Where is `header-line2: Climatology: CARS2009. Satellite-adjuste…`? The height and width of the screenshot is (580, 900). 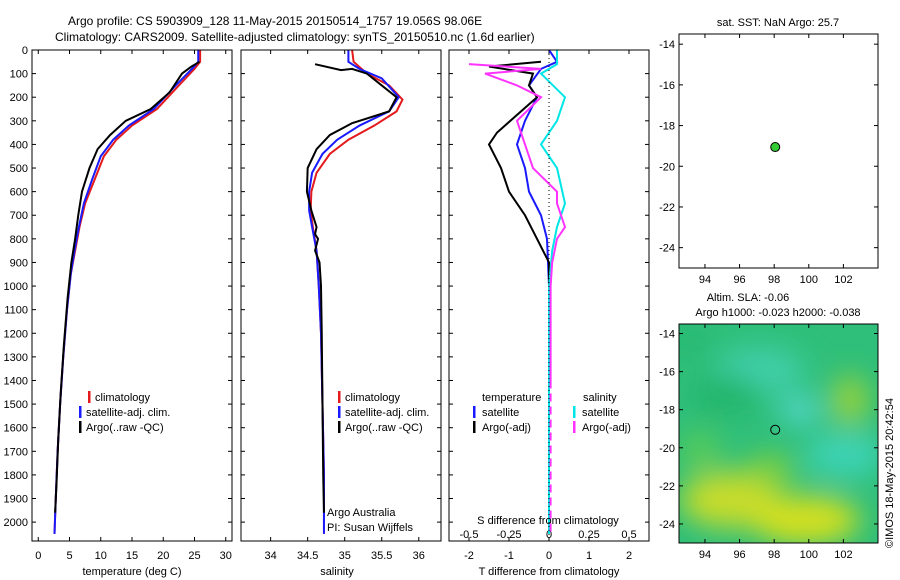 header-line2: Climatology: CARS2009. Satellite-adjuste… is located at coordinates (295, 37).